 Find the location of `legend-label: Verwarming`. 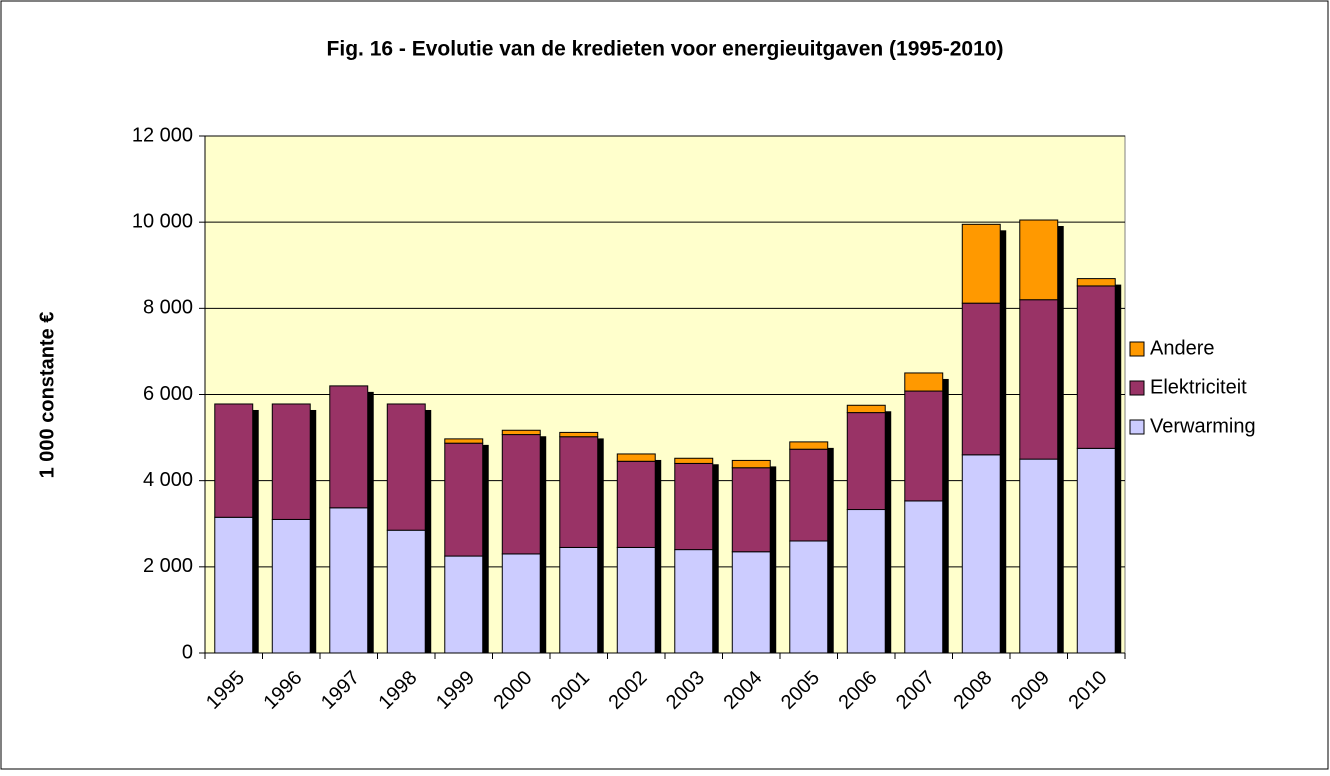

legend-label: Verwarming is located at coordinates (1203, 426).